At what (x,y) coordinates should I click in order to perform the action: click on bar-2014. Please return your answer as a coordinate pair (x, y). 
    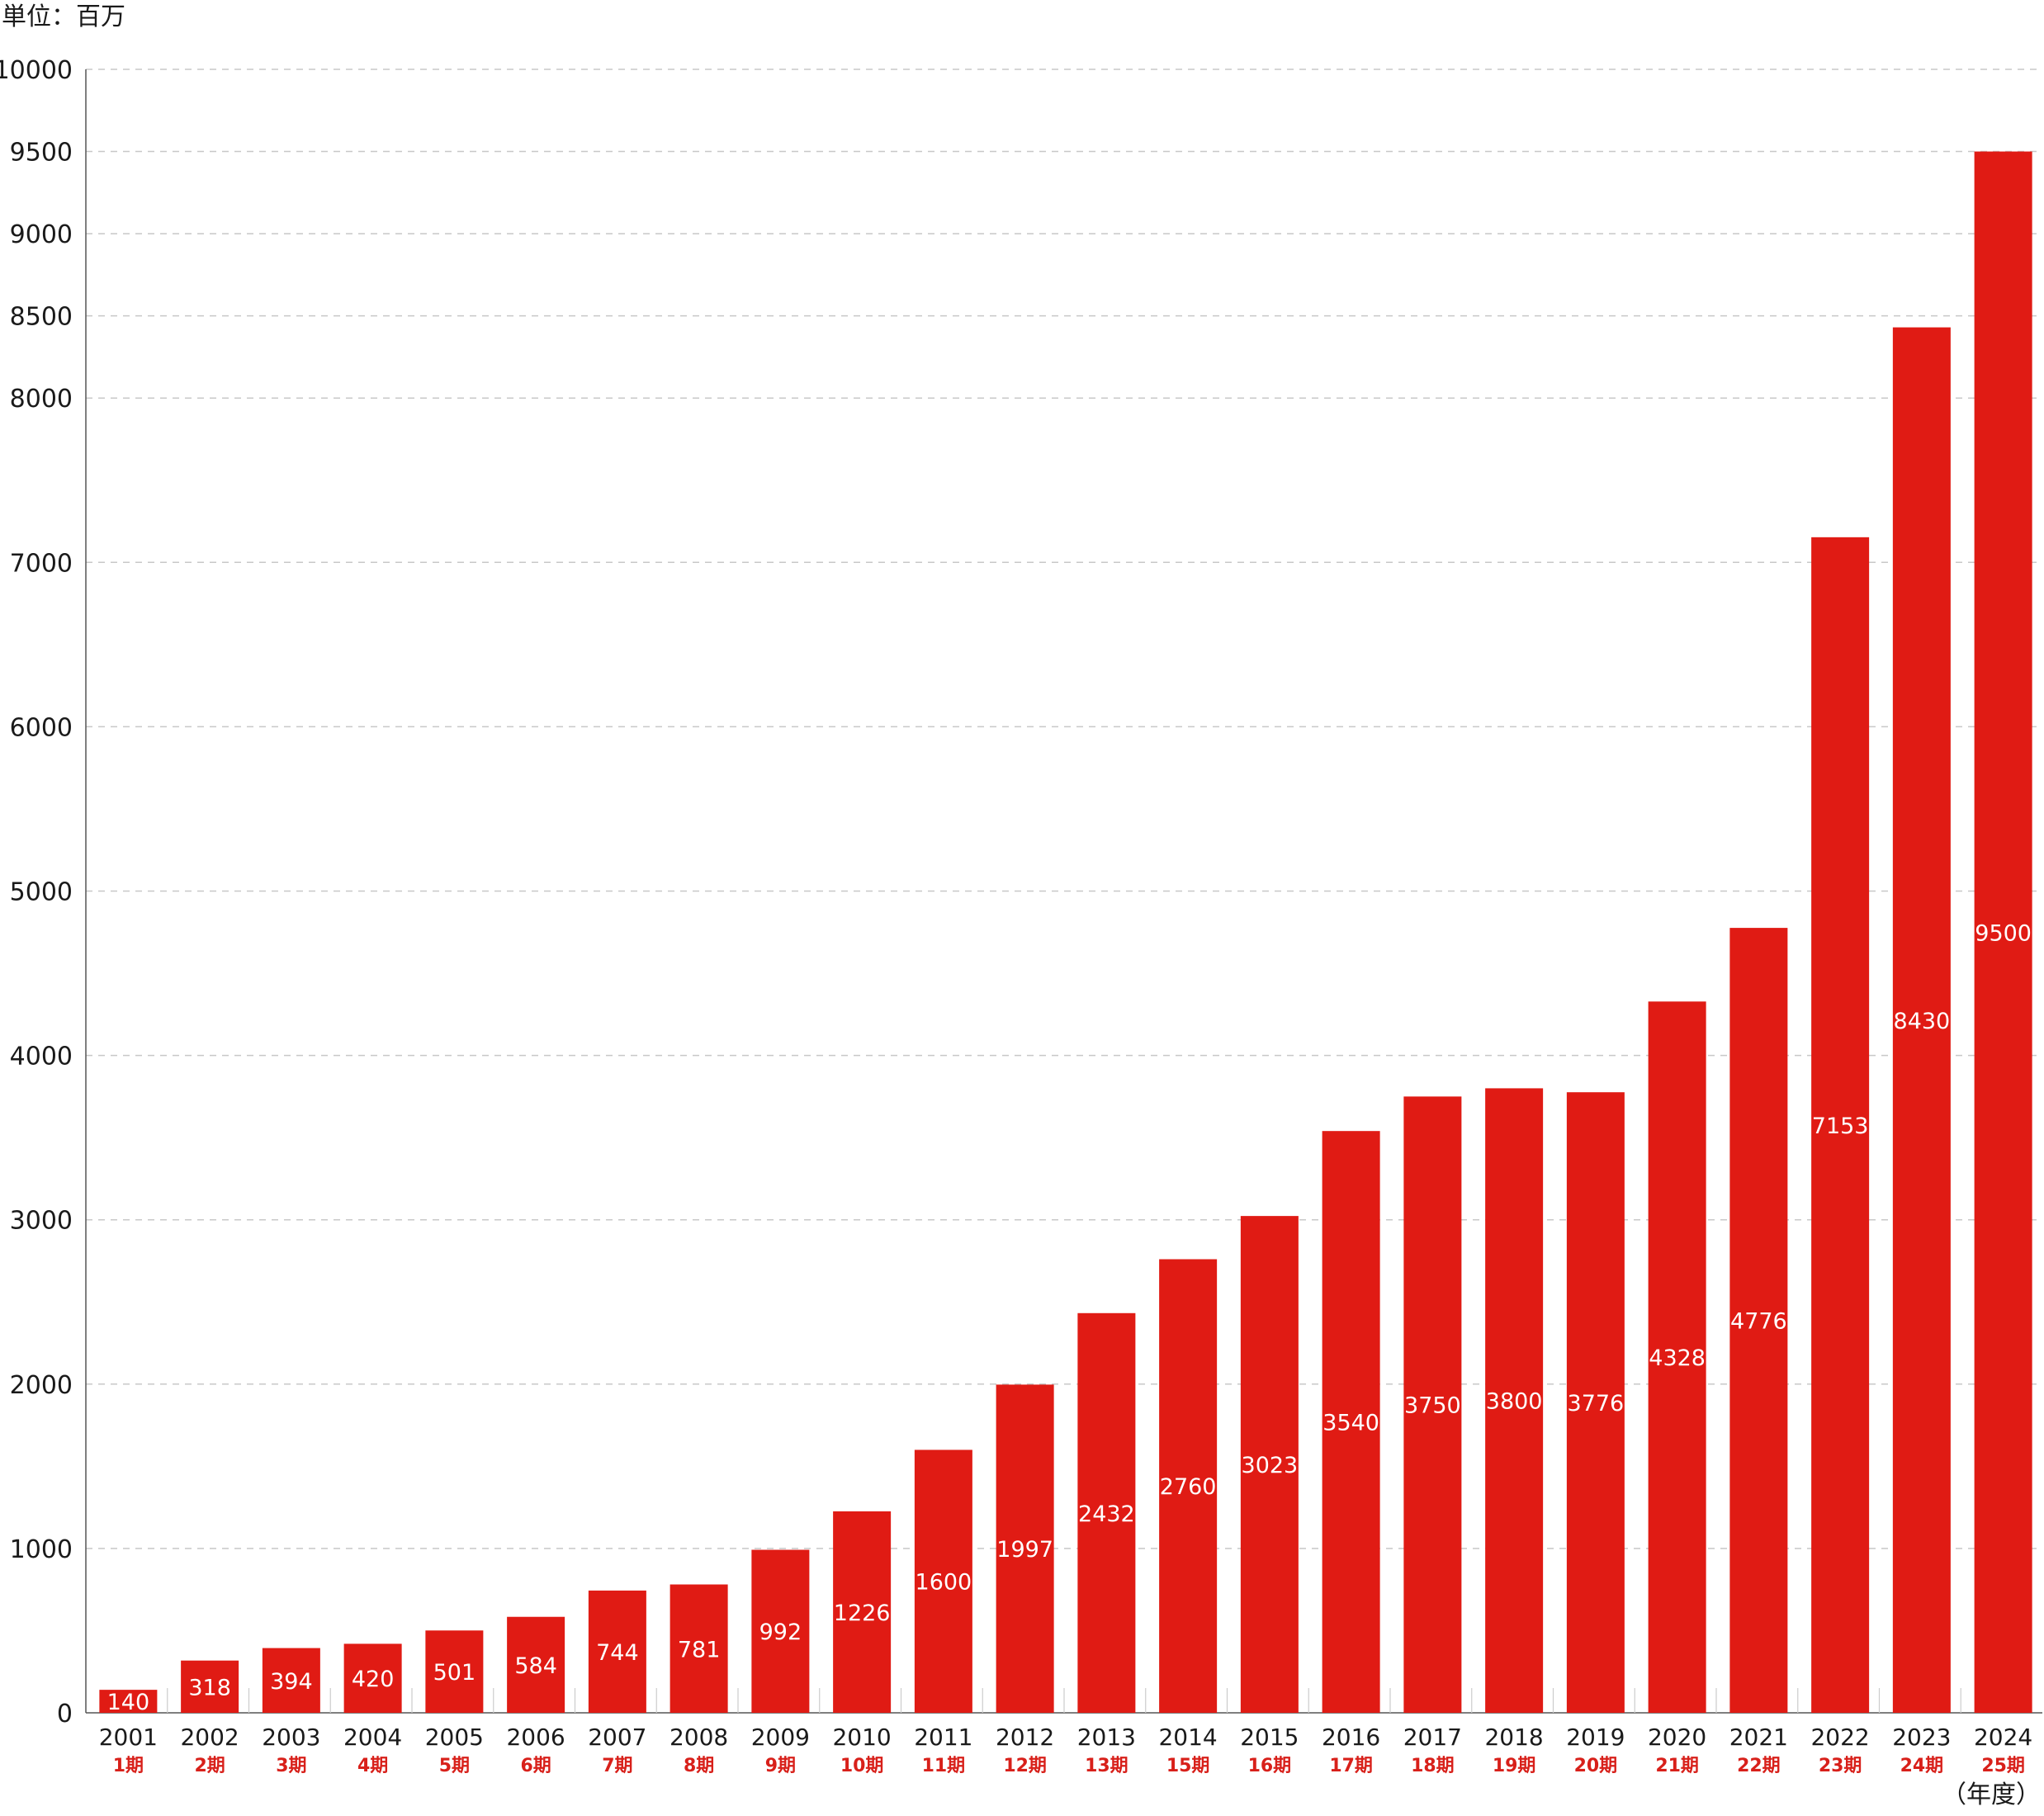
    Looking at the image, I should click on (1188, 1486).